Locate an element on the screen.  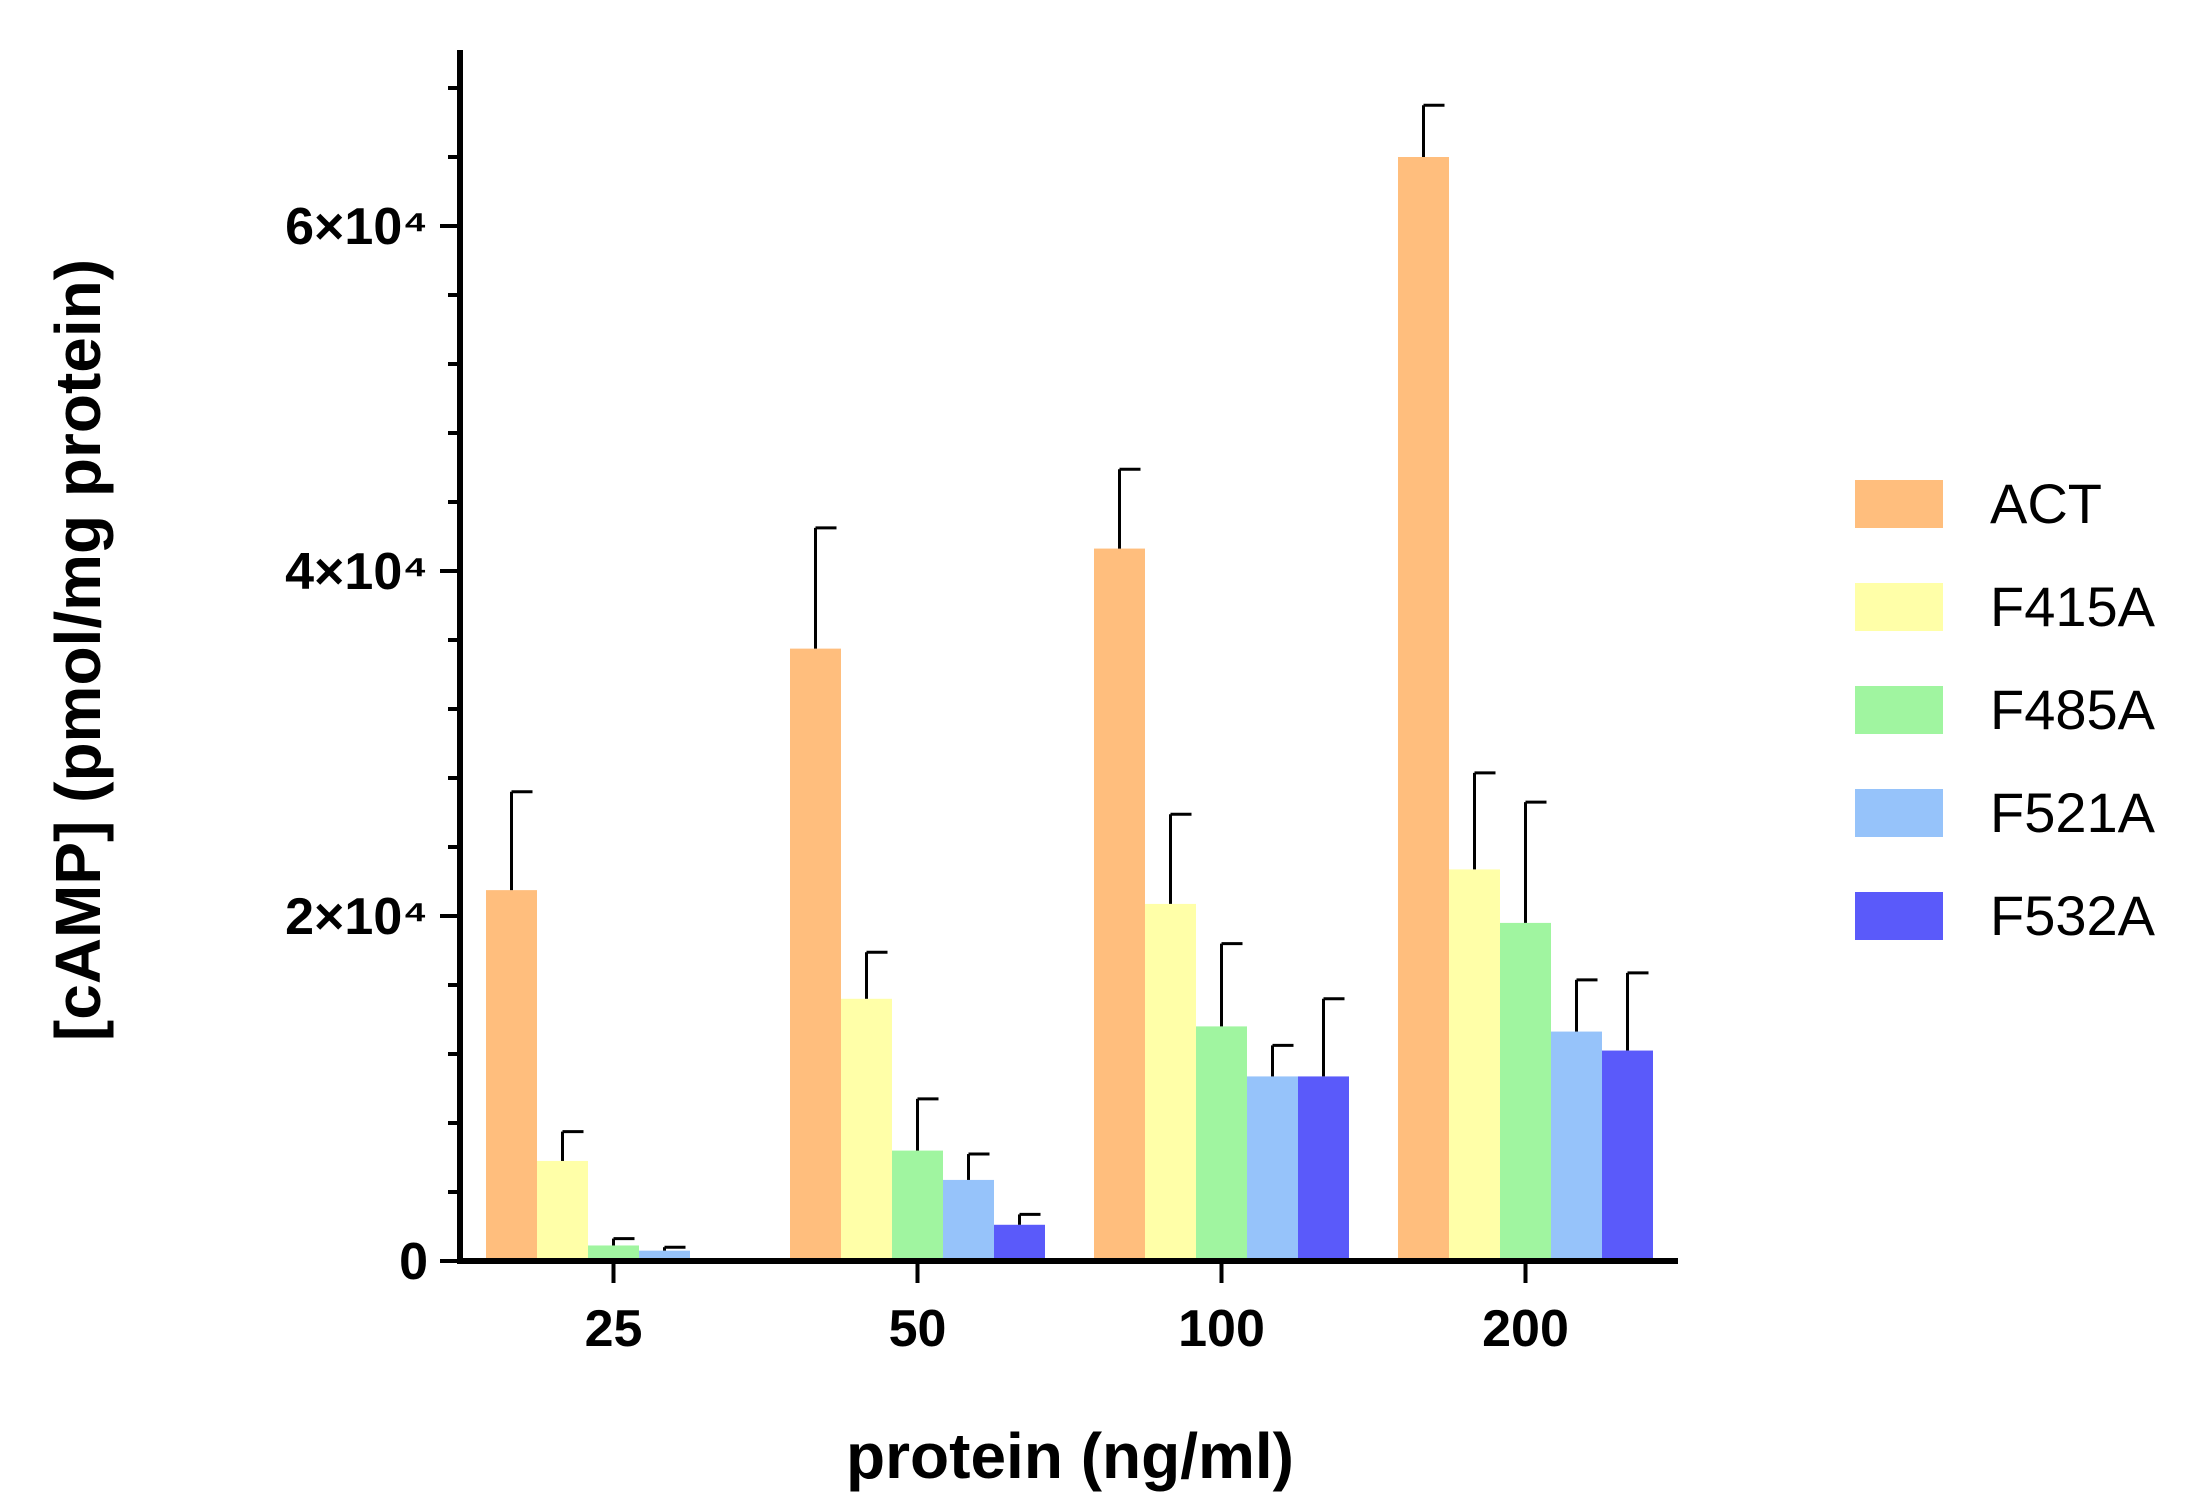
x-axis-title: protein (ng/ml) is located at coordinates (1070, 1456).